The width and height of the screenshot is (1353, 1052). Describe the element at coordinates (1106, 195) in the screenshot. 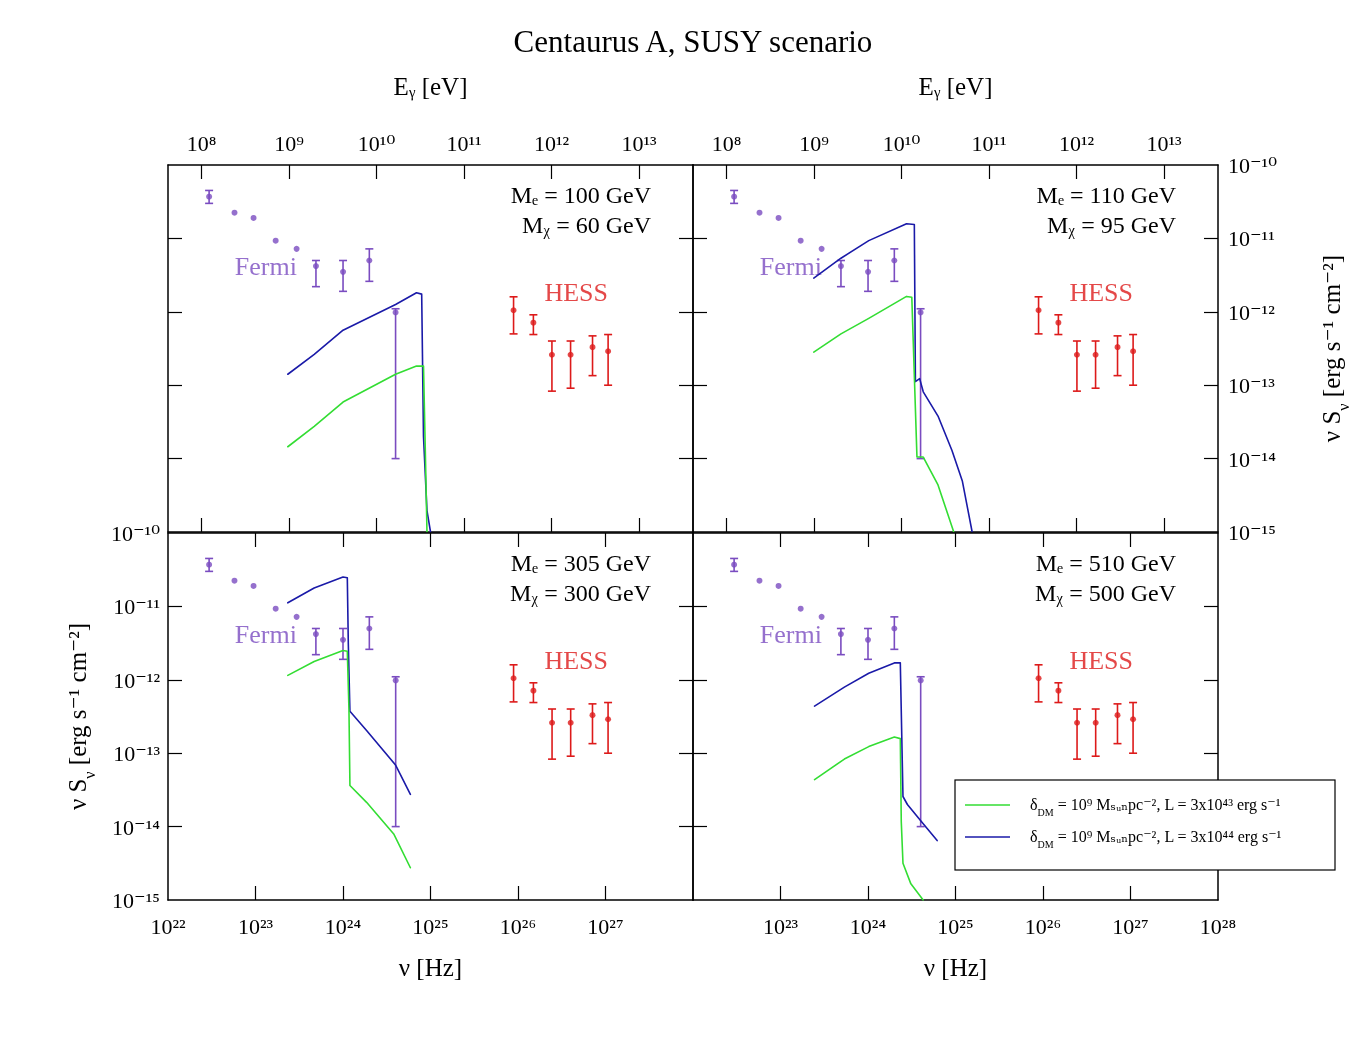

I see `annotation: Mₑ = 110 GeV` at that location.